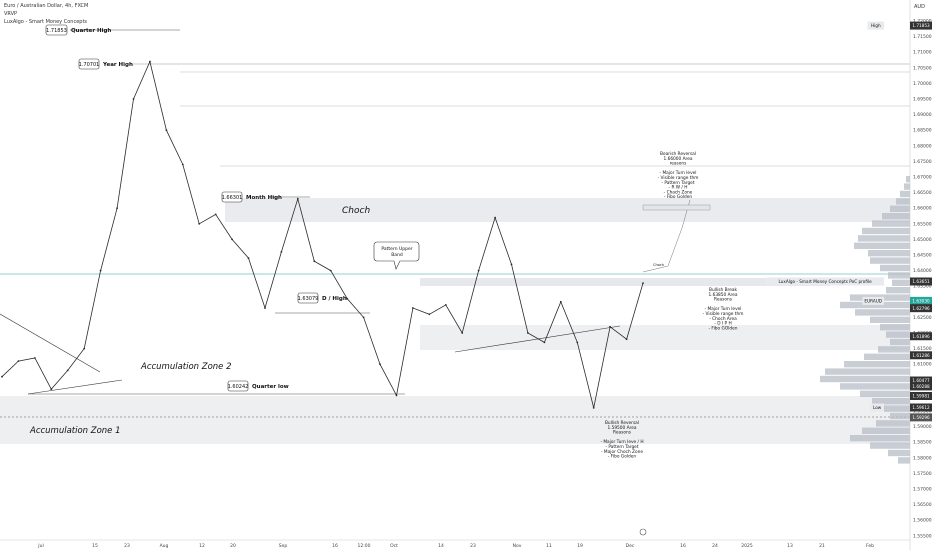 This screenshot has height=550, width=932. Describe the element at coordinates (921, 355) in the screenshot. I see `price-badge-value: 1.61286` at that location.